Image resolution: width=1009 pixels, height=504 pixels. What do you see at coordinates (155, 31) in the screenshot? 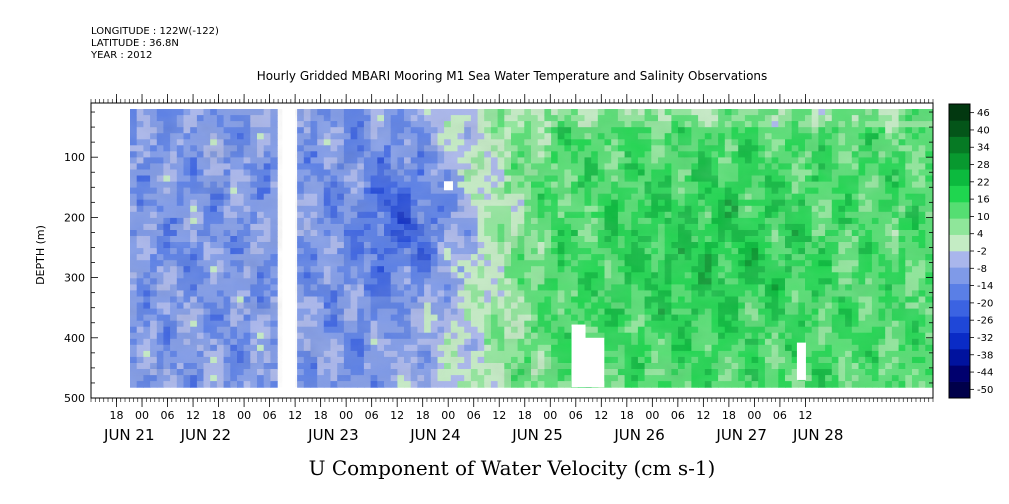
I see `longitude-label: LONGITUDE : 122W(-122)` at bounding box center [155, 31].